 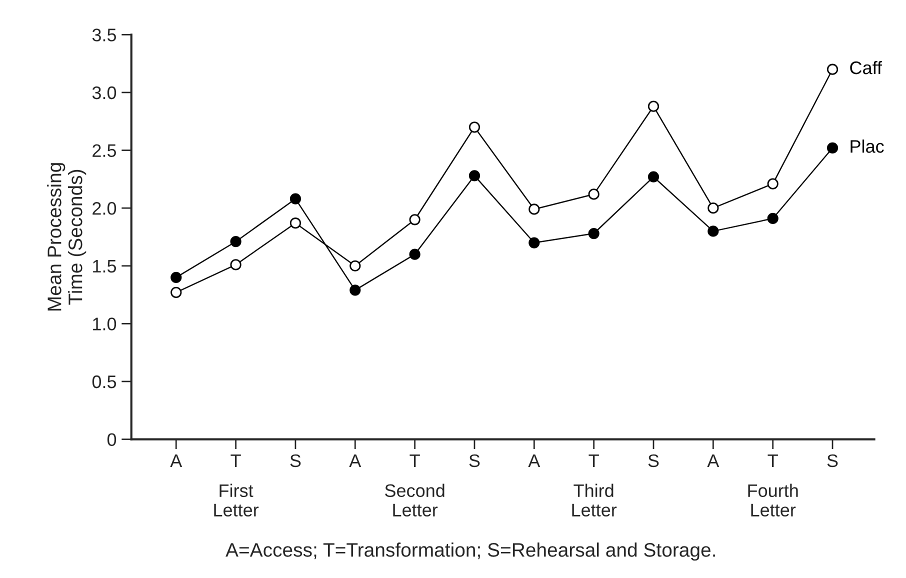 What do you see at coordinates (104, 35) in the screenshot?
I see `y-tick-label: 3.5` at bounding box center [104, 35].